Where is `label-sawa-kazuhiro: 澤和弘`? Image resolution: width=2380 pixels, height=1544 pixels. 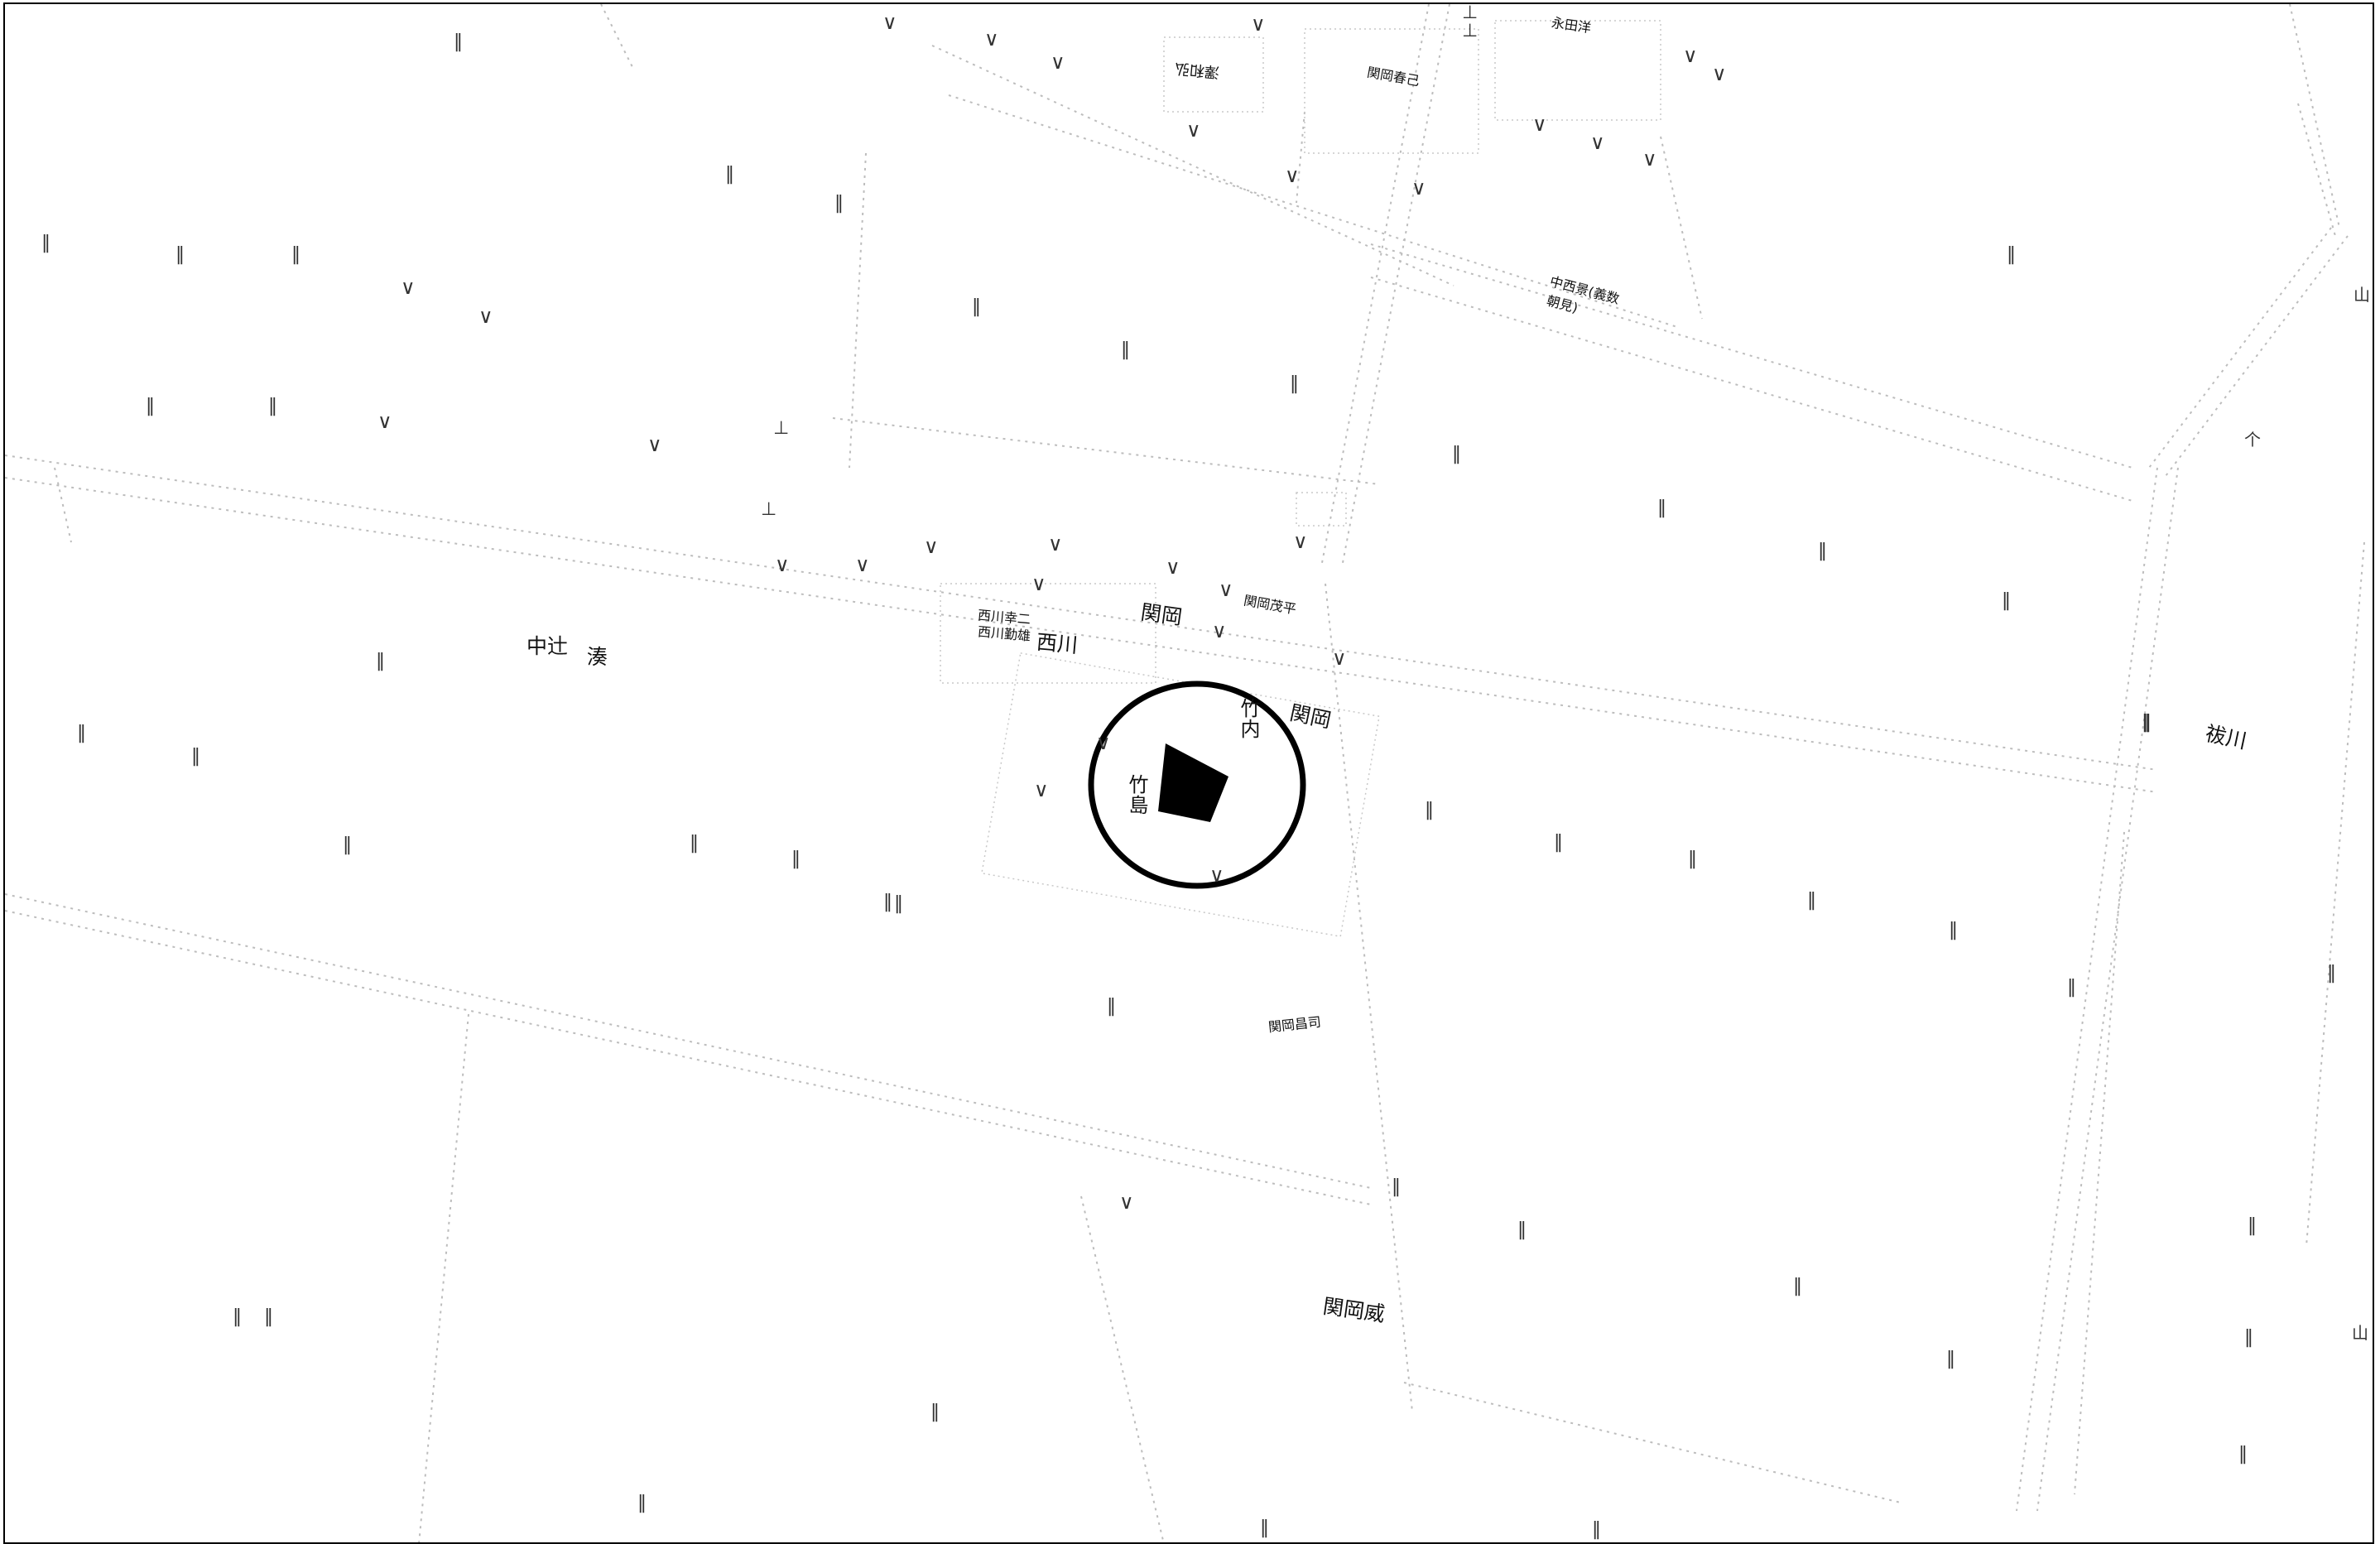
label-sawa-kazuhiro: 澤和弘 is located at coordinates (1197, 70).